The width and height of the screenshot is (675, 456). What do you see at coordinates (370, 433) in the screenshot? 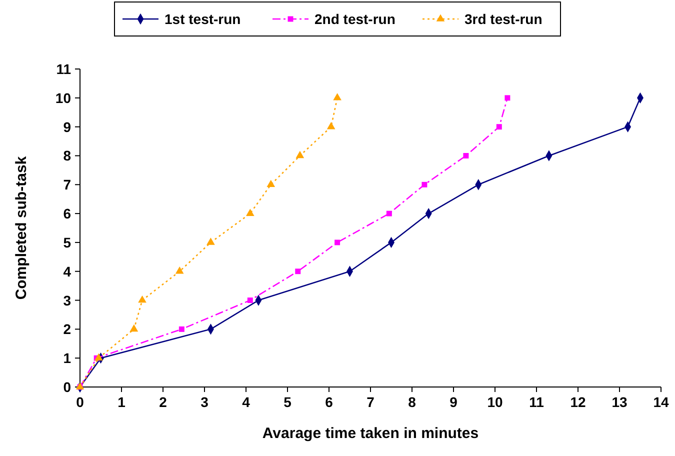
I see `x-axis-title: Avarage time taken in minutes` at bounding box center [370, 433].